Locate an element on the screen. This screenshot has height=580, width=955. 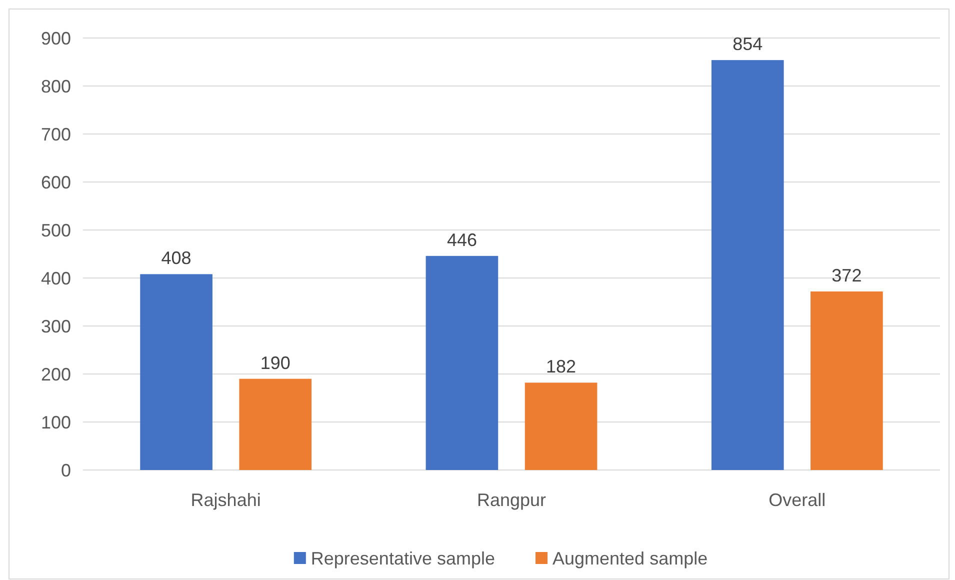
legend-label: Augmented sample is located at coordinates (630, 558).